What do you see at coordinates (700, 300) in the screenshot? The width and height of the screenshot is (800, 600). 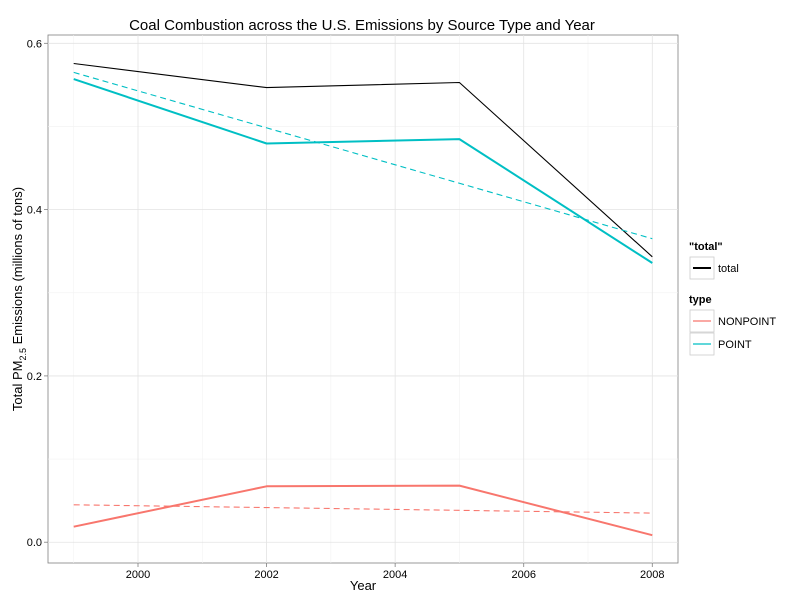 I see `legend-type-title: type` at bounding box center [700, 300].